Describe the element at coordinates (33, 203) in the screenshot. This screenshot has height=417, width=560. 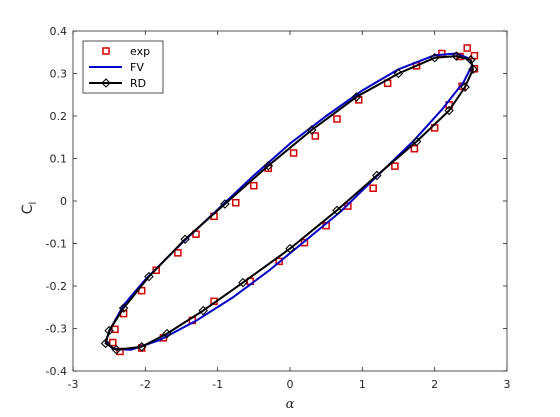
I see `y-axis-label-subscript: l` at that location.